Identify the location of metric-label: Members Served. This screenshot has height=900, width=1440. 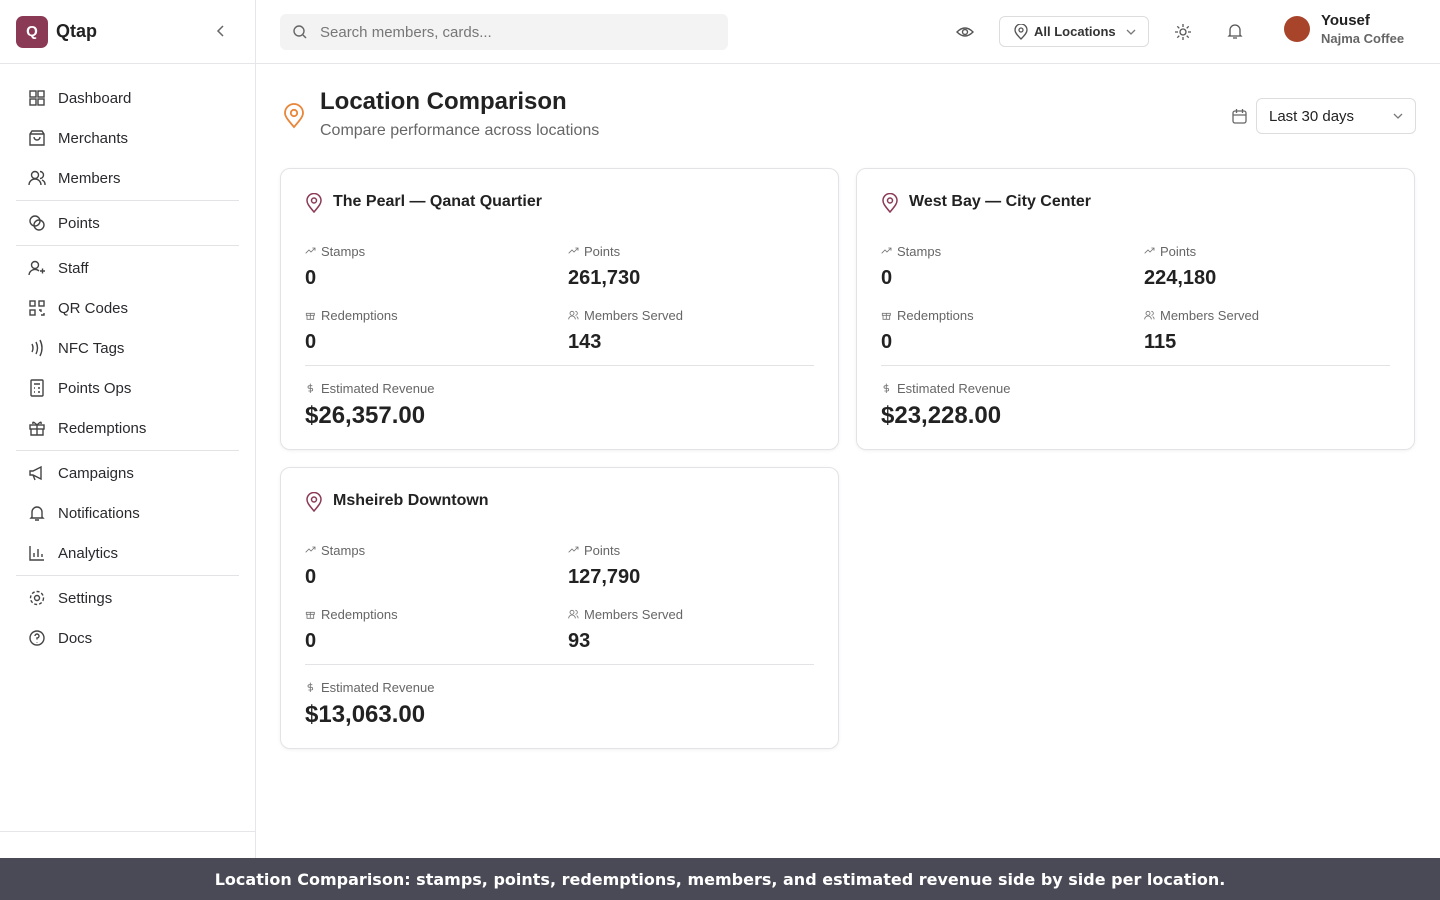
(625, 315).